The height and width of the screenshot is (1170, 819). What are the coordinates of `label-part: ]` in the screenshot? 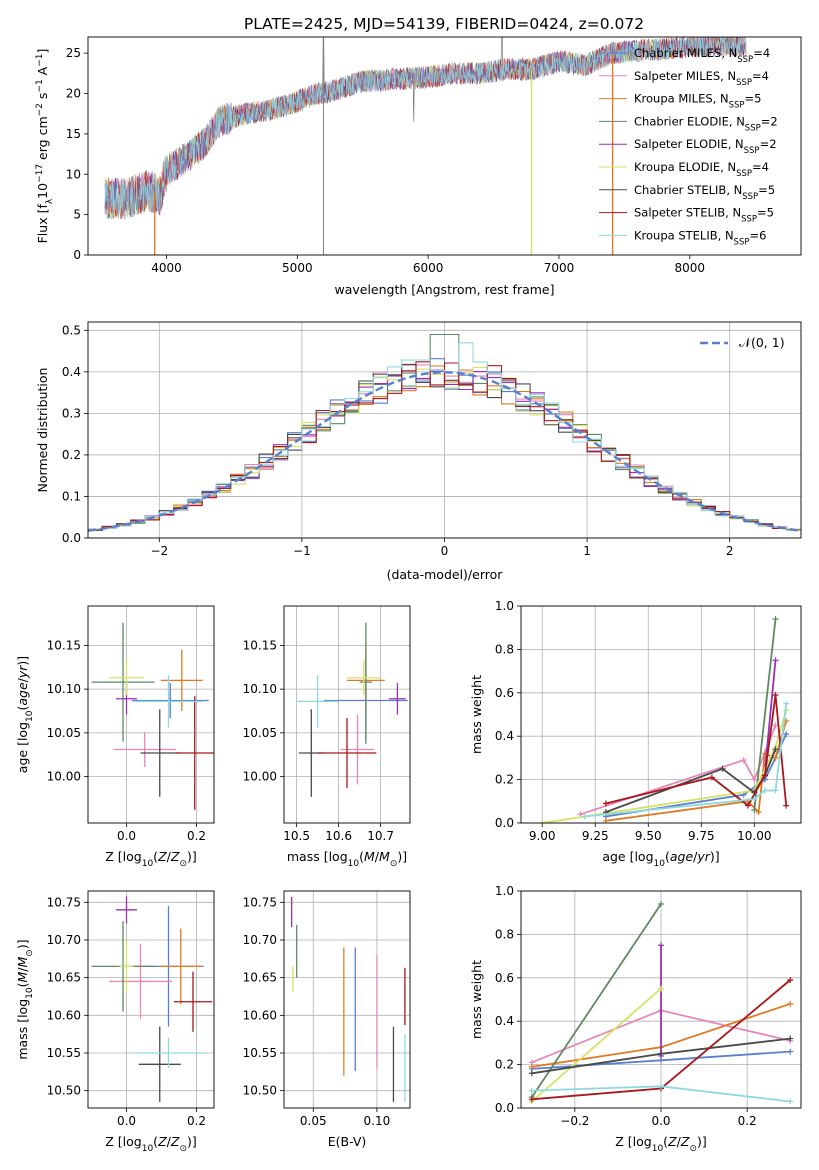 It's located at (42, 51).